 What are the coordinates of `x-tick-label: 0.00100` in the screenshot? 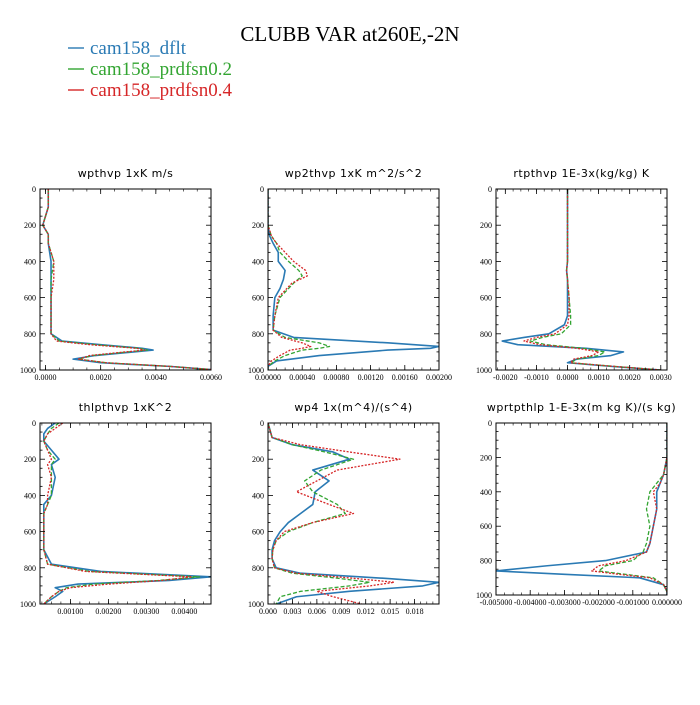 It's located at (70, 611).